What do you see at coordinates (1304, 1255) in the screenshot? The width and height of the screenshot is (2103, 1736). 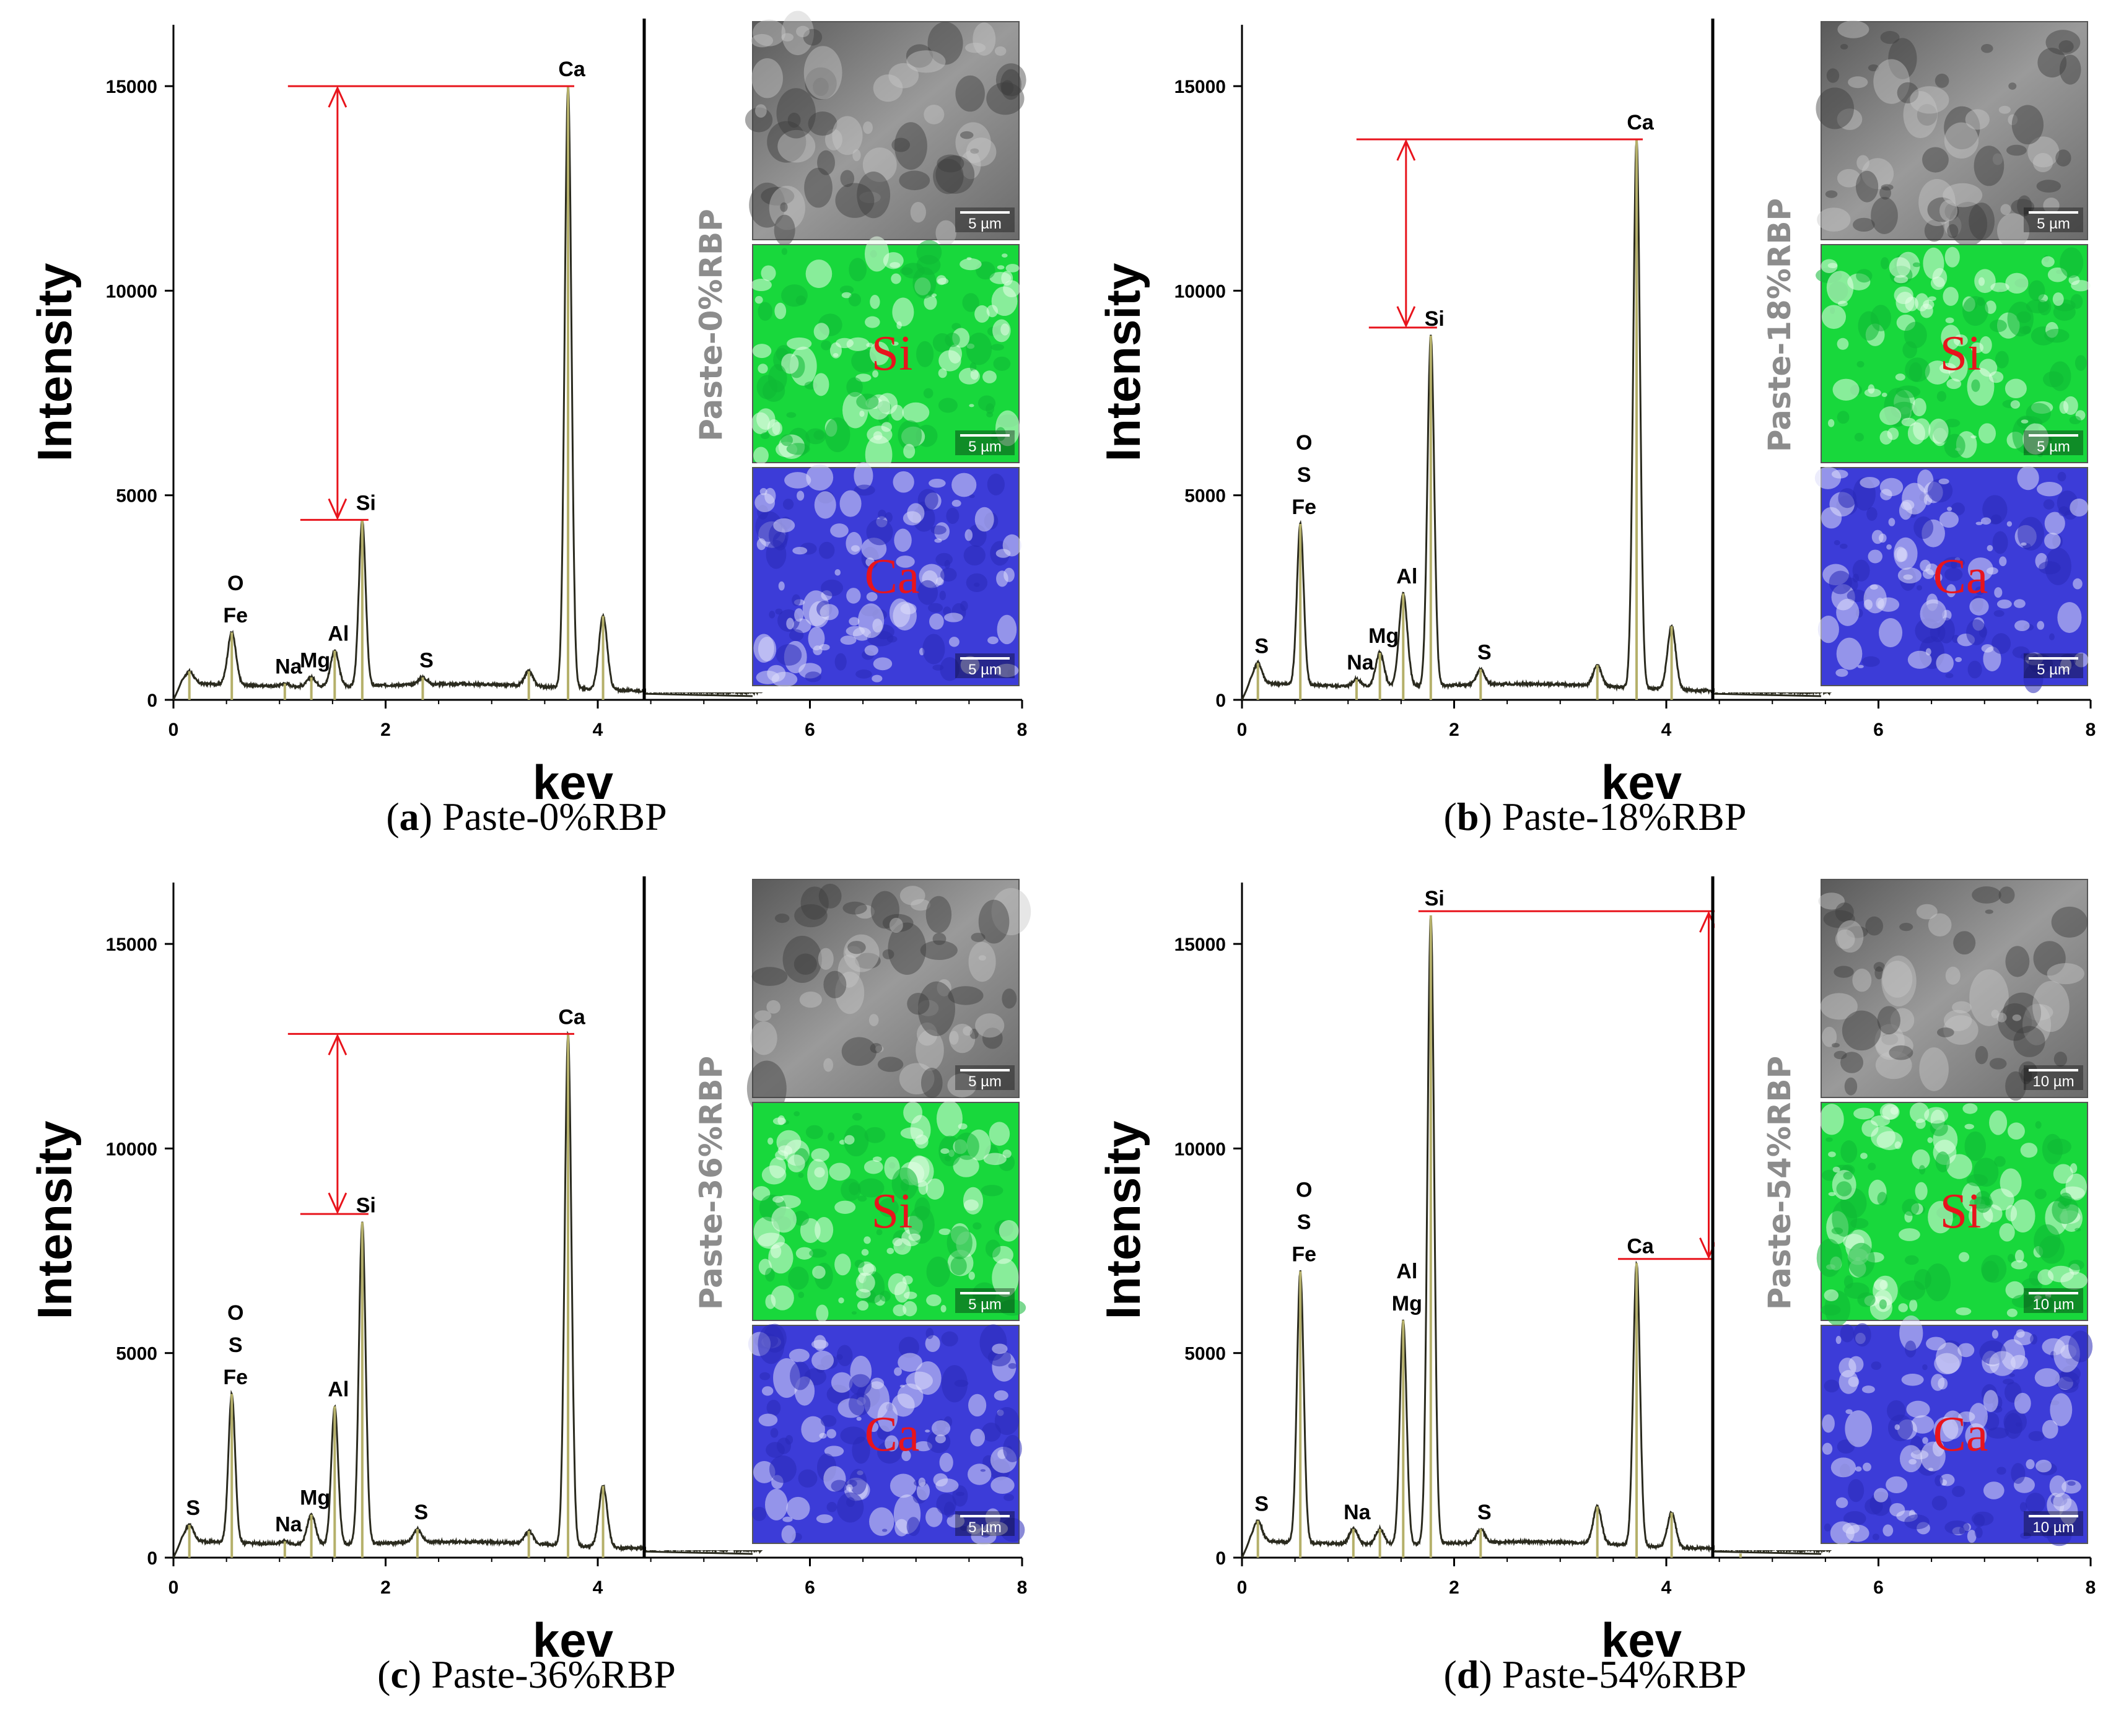 I see `peak-label: Fe` at bounding box center [1304, 1255].